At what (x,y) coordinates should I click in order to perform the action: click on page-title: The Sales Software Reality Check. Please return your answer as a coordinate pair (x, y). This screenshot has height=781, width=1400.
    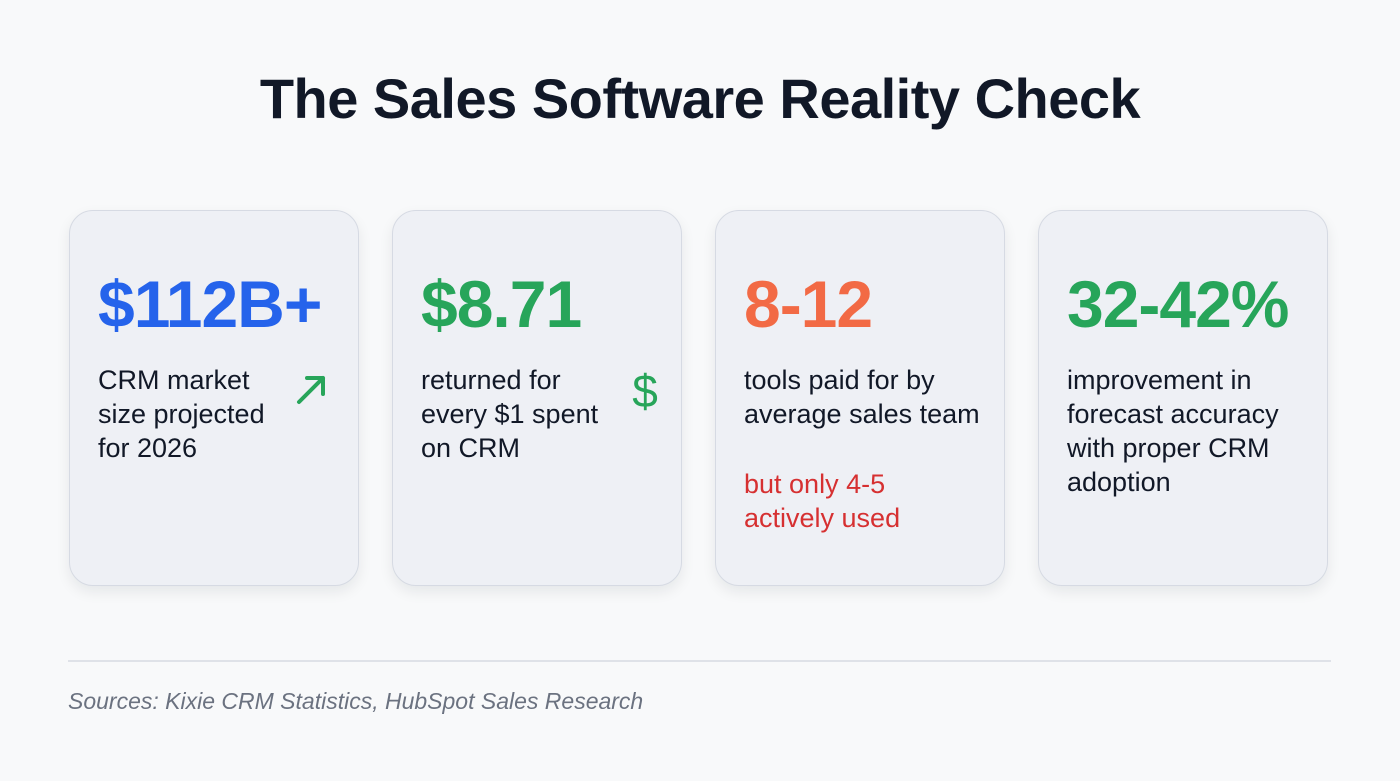
    Looking at the image, I should click on (700, 98).